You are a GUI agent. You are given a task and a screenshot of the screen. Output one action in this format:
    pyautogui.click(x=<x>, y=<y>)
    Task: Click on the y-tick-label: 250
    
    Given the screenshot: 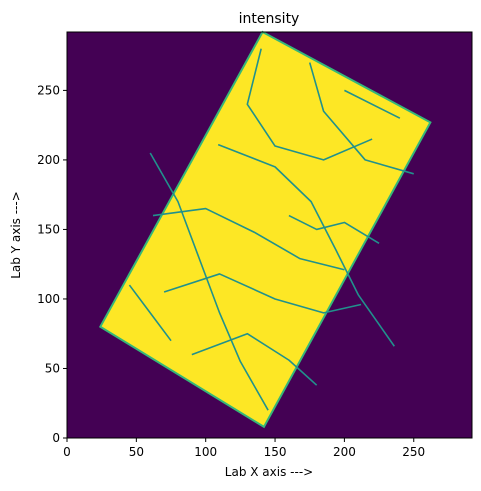 What is the action you would take?
    pyautogui.click(x=48, y=90)
    